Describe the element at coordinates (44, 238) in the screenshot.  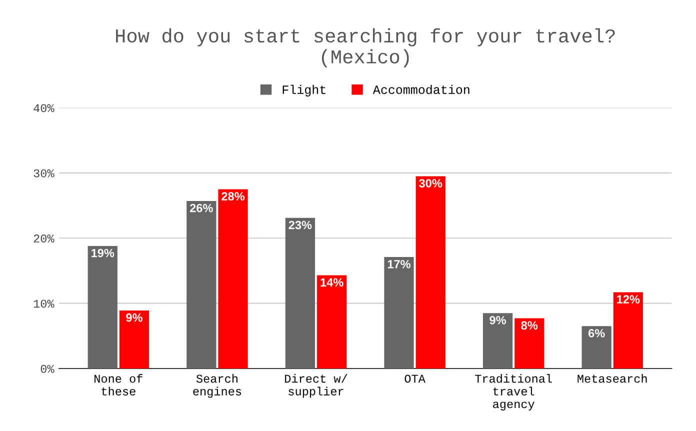
I see `y-tick-label: 20%` at that location.